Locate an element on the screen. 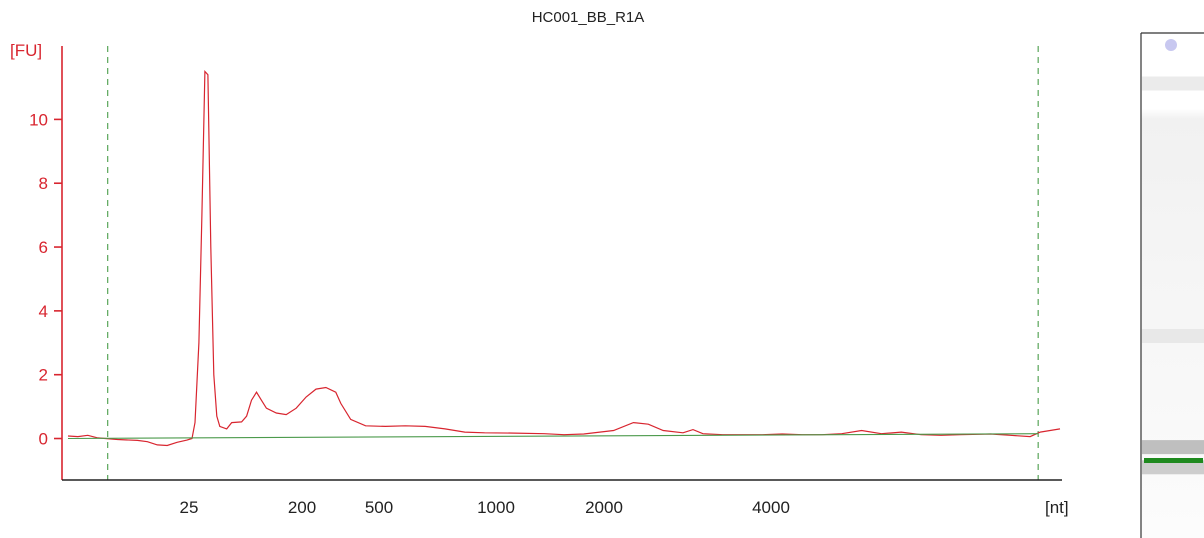 This screenshot has height=538, width=1204. y-axis-unit-label: [FU] is located at coordinates (26, 50).